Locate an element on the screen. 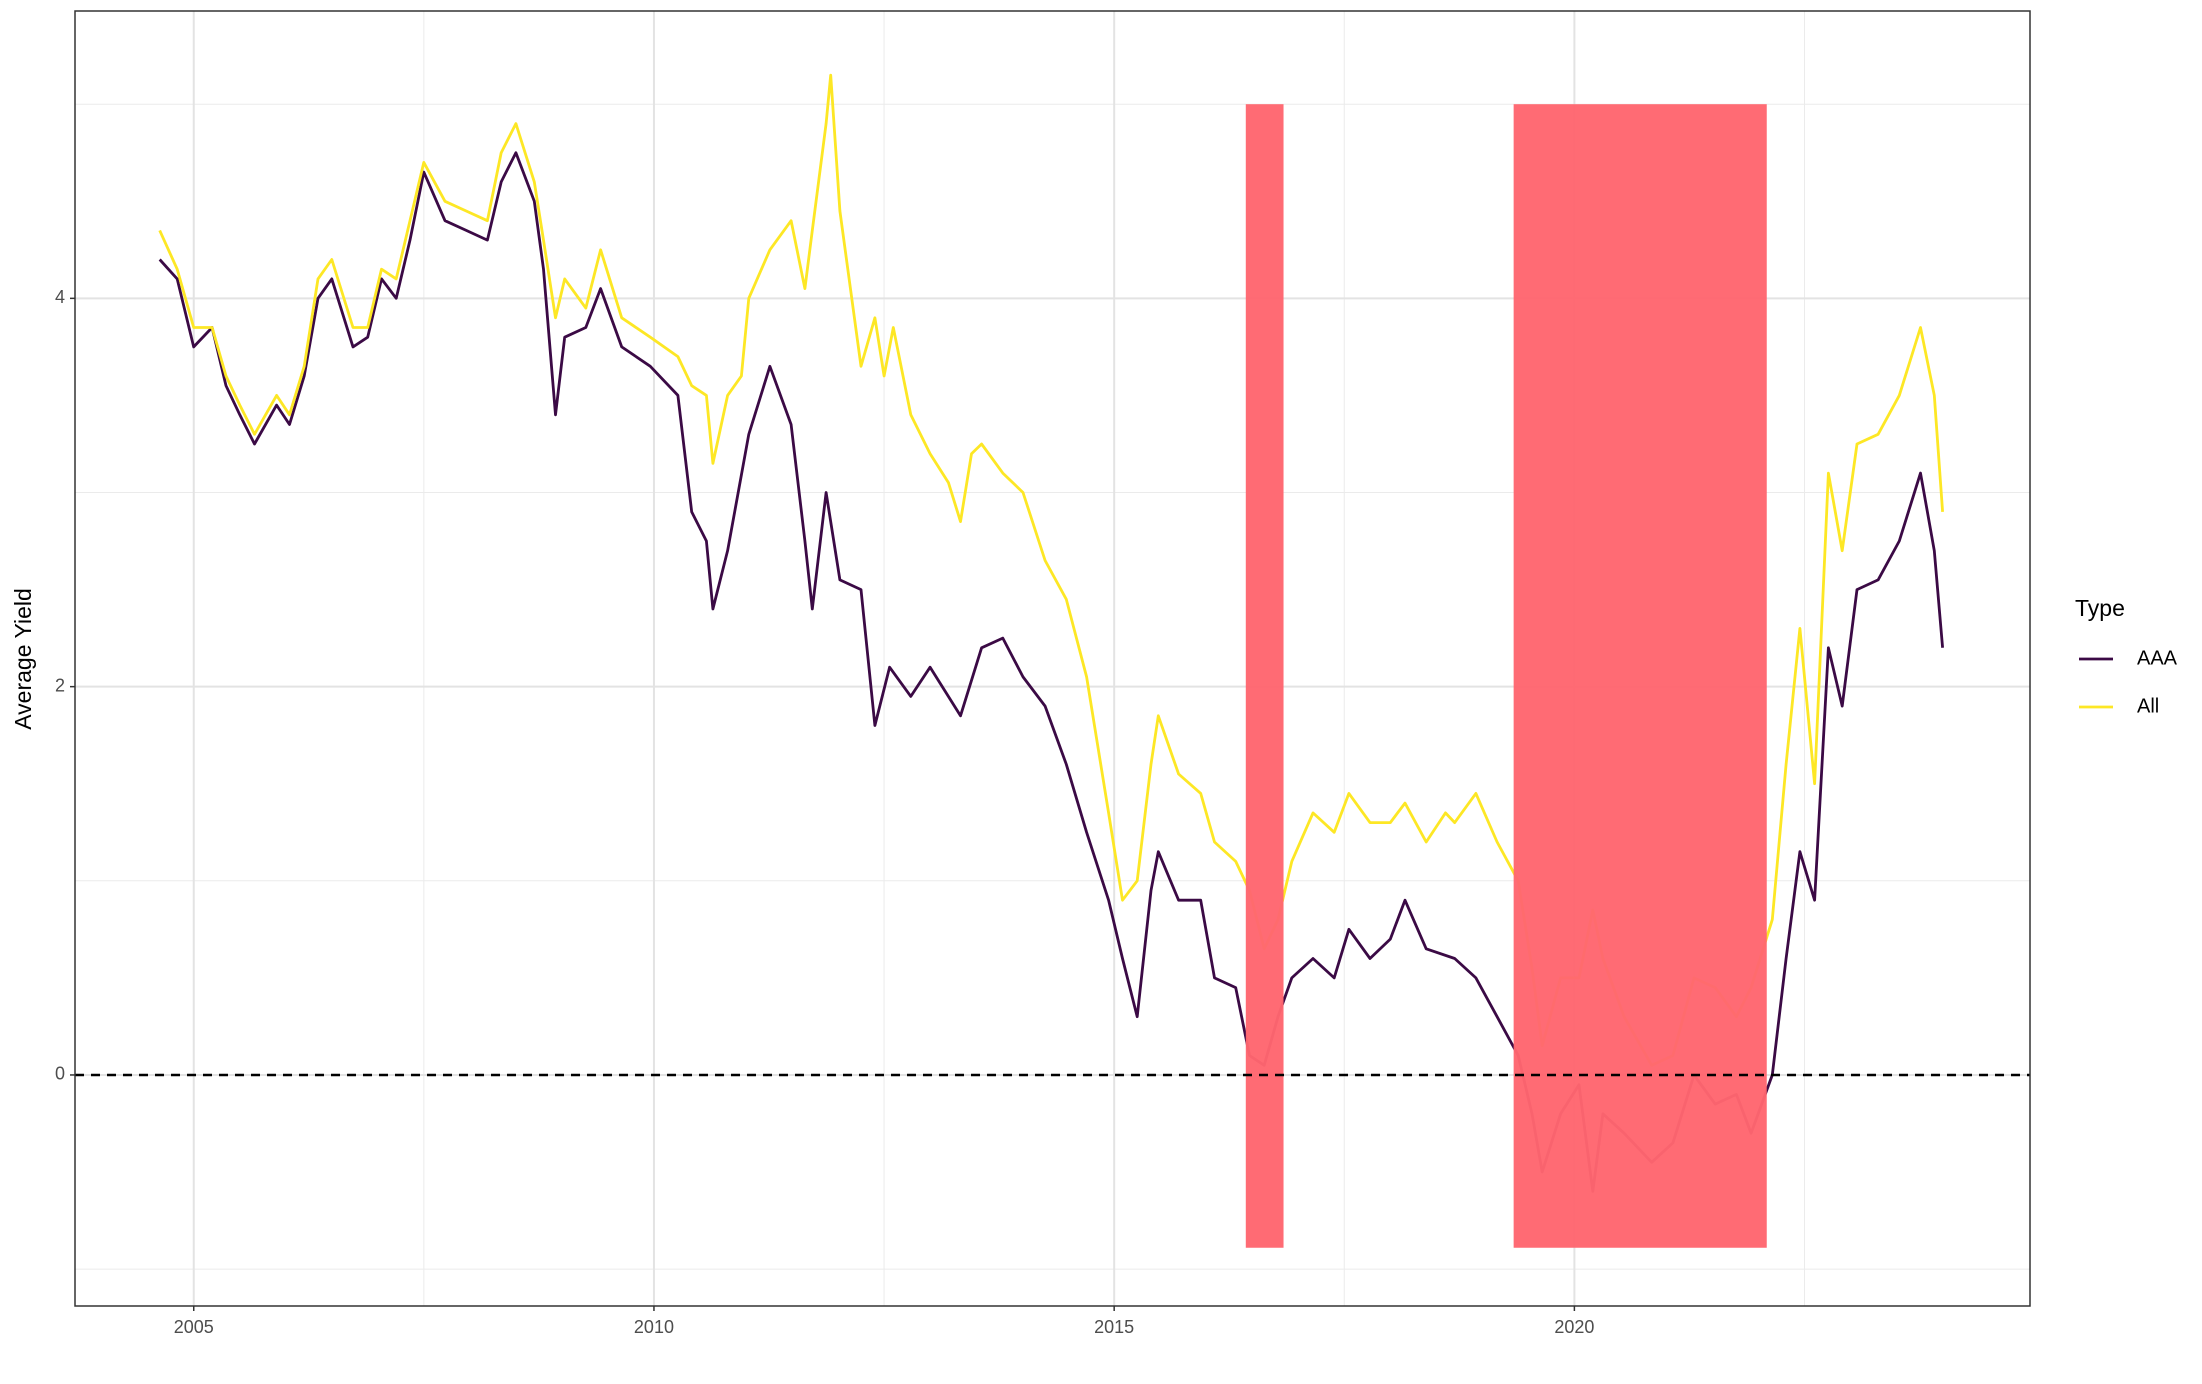 This screenshot has width=2202, height=1384. legend-label: All is located at coordinates (2148, 706).